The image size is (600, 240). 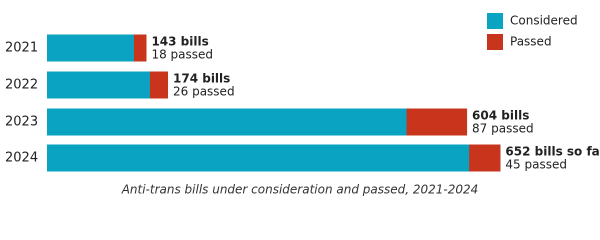 I want to click on value-label: 652 bills so far, so click(x=552, y=152).